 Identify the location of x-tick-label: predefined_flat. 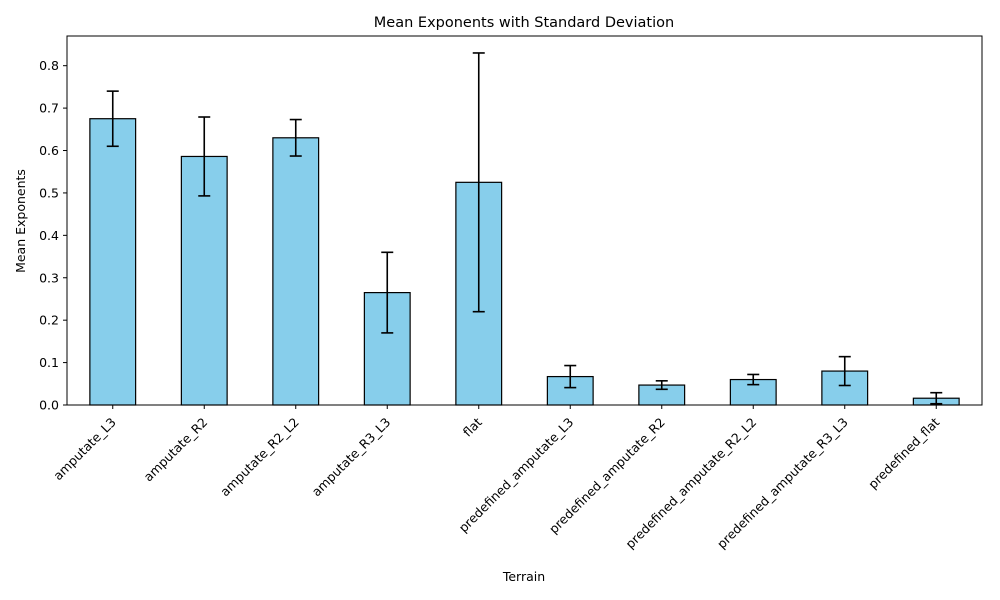
(903, 452).